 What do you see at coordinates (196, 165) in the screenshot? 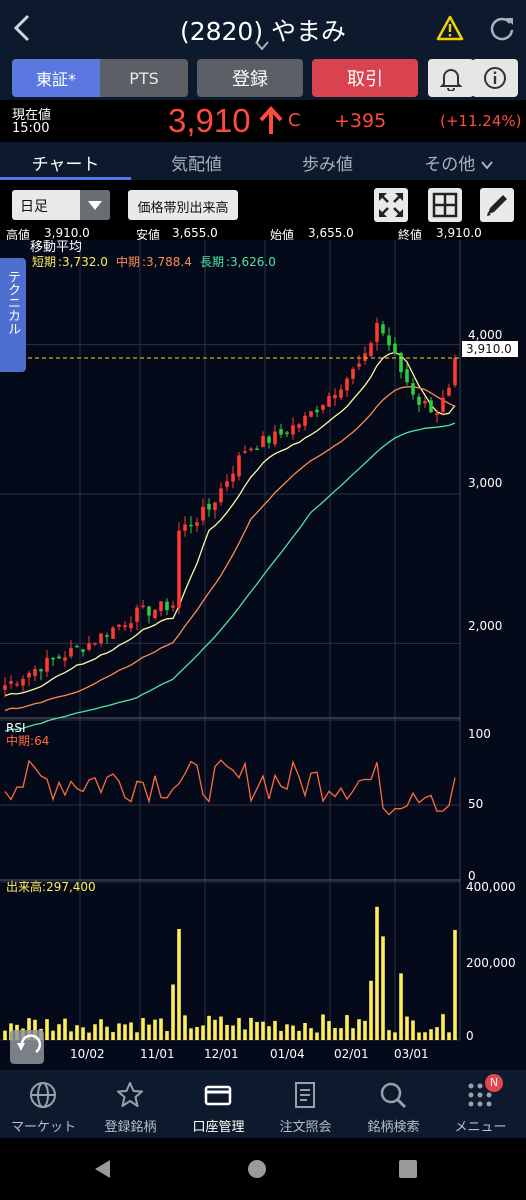
I see `tab-quotes: 気配値` at bounding box center [196, 165].